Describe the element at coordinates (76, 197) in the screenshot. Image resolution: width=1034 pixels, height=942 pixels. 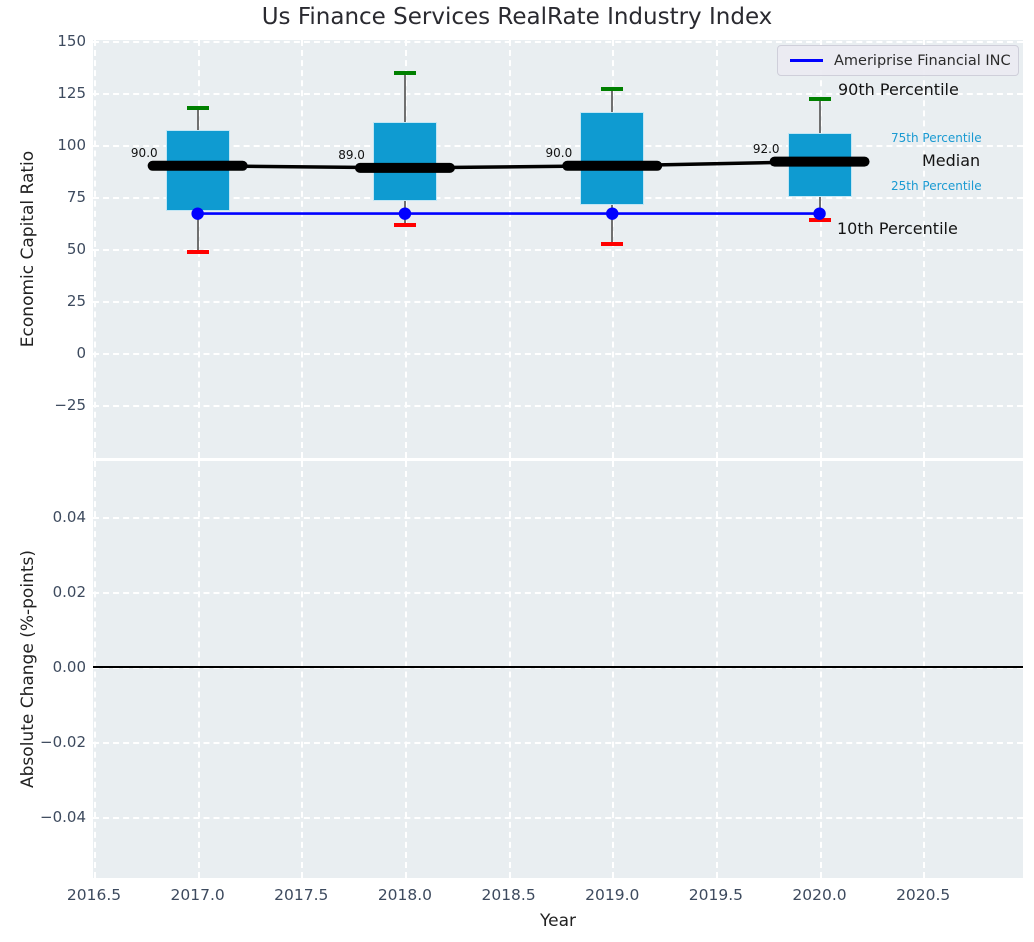
I see `y-tick-label: 75` at that location.